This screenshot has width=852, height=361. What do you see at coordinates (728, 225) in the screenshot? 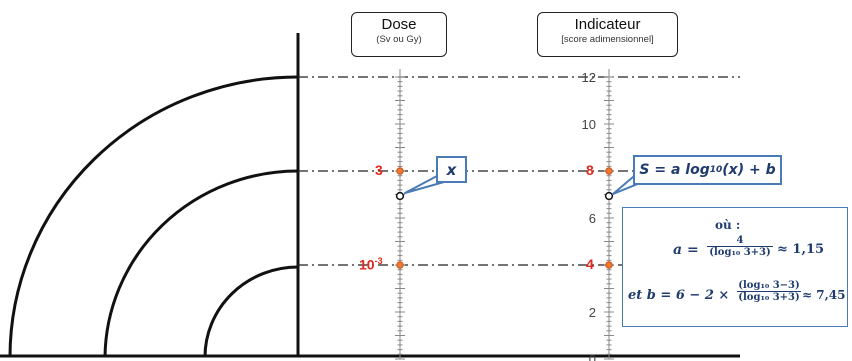
I see `formula-ou: où :` at bounding box center [728, 225].